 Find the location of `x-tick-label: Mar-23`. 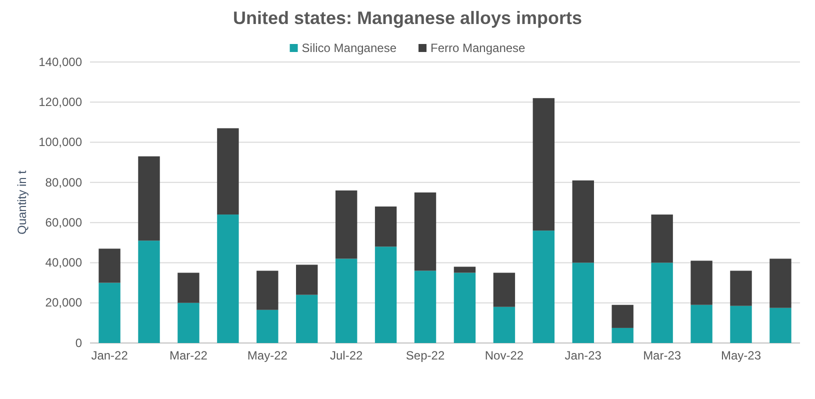

x-tick-label: Mar-23 is located at coordinates (662, 355).